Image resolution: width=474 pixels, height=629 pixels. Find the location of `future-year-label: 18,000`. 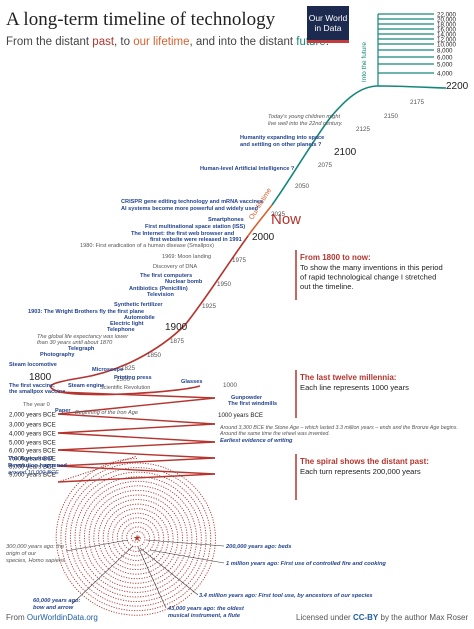

future-year-label: 18,000 is located at coordinates (446, 25).